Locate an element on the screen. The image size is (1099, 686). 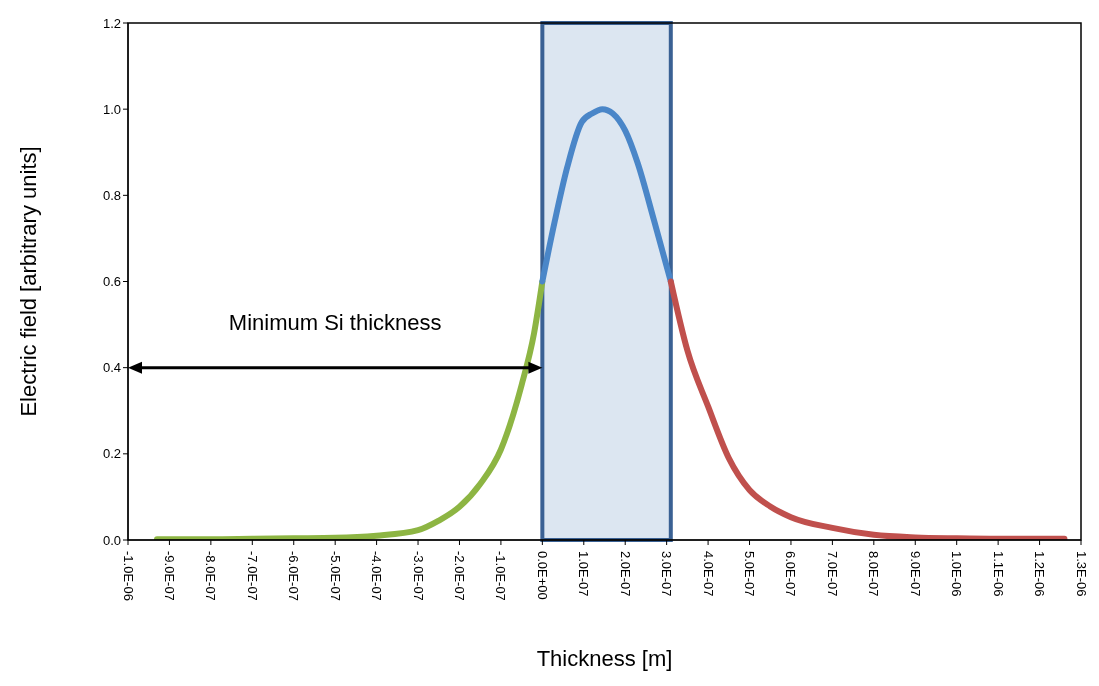
x-tick-label: -8.0E-07 is located at coordinates (211, 576).